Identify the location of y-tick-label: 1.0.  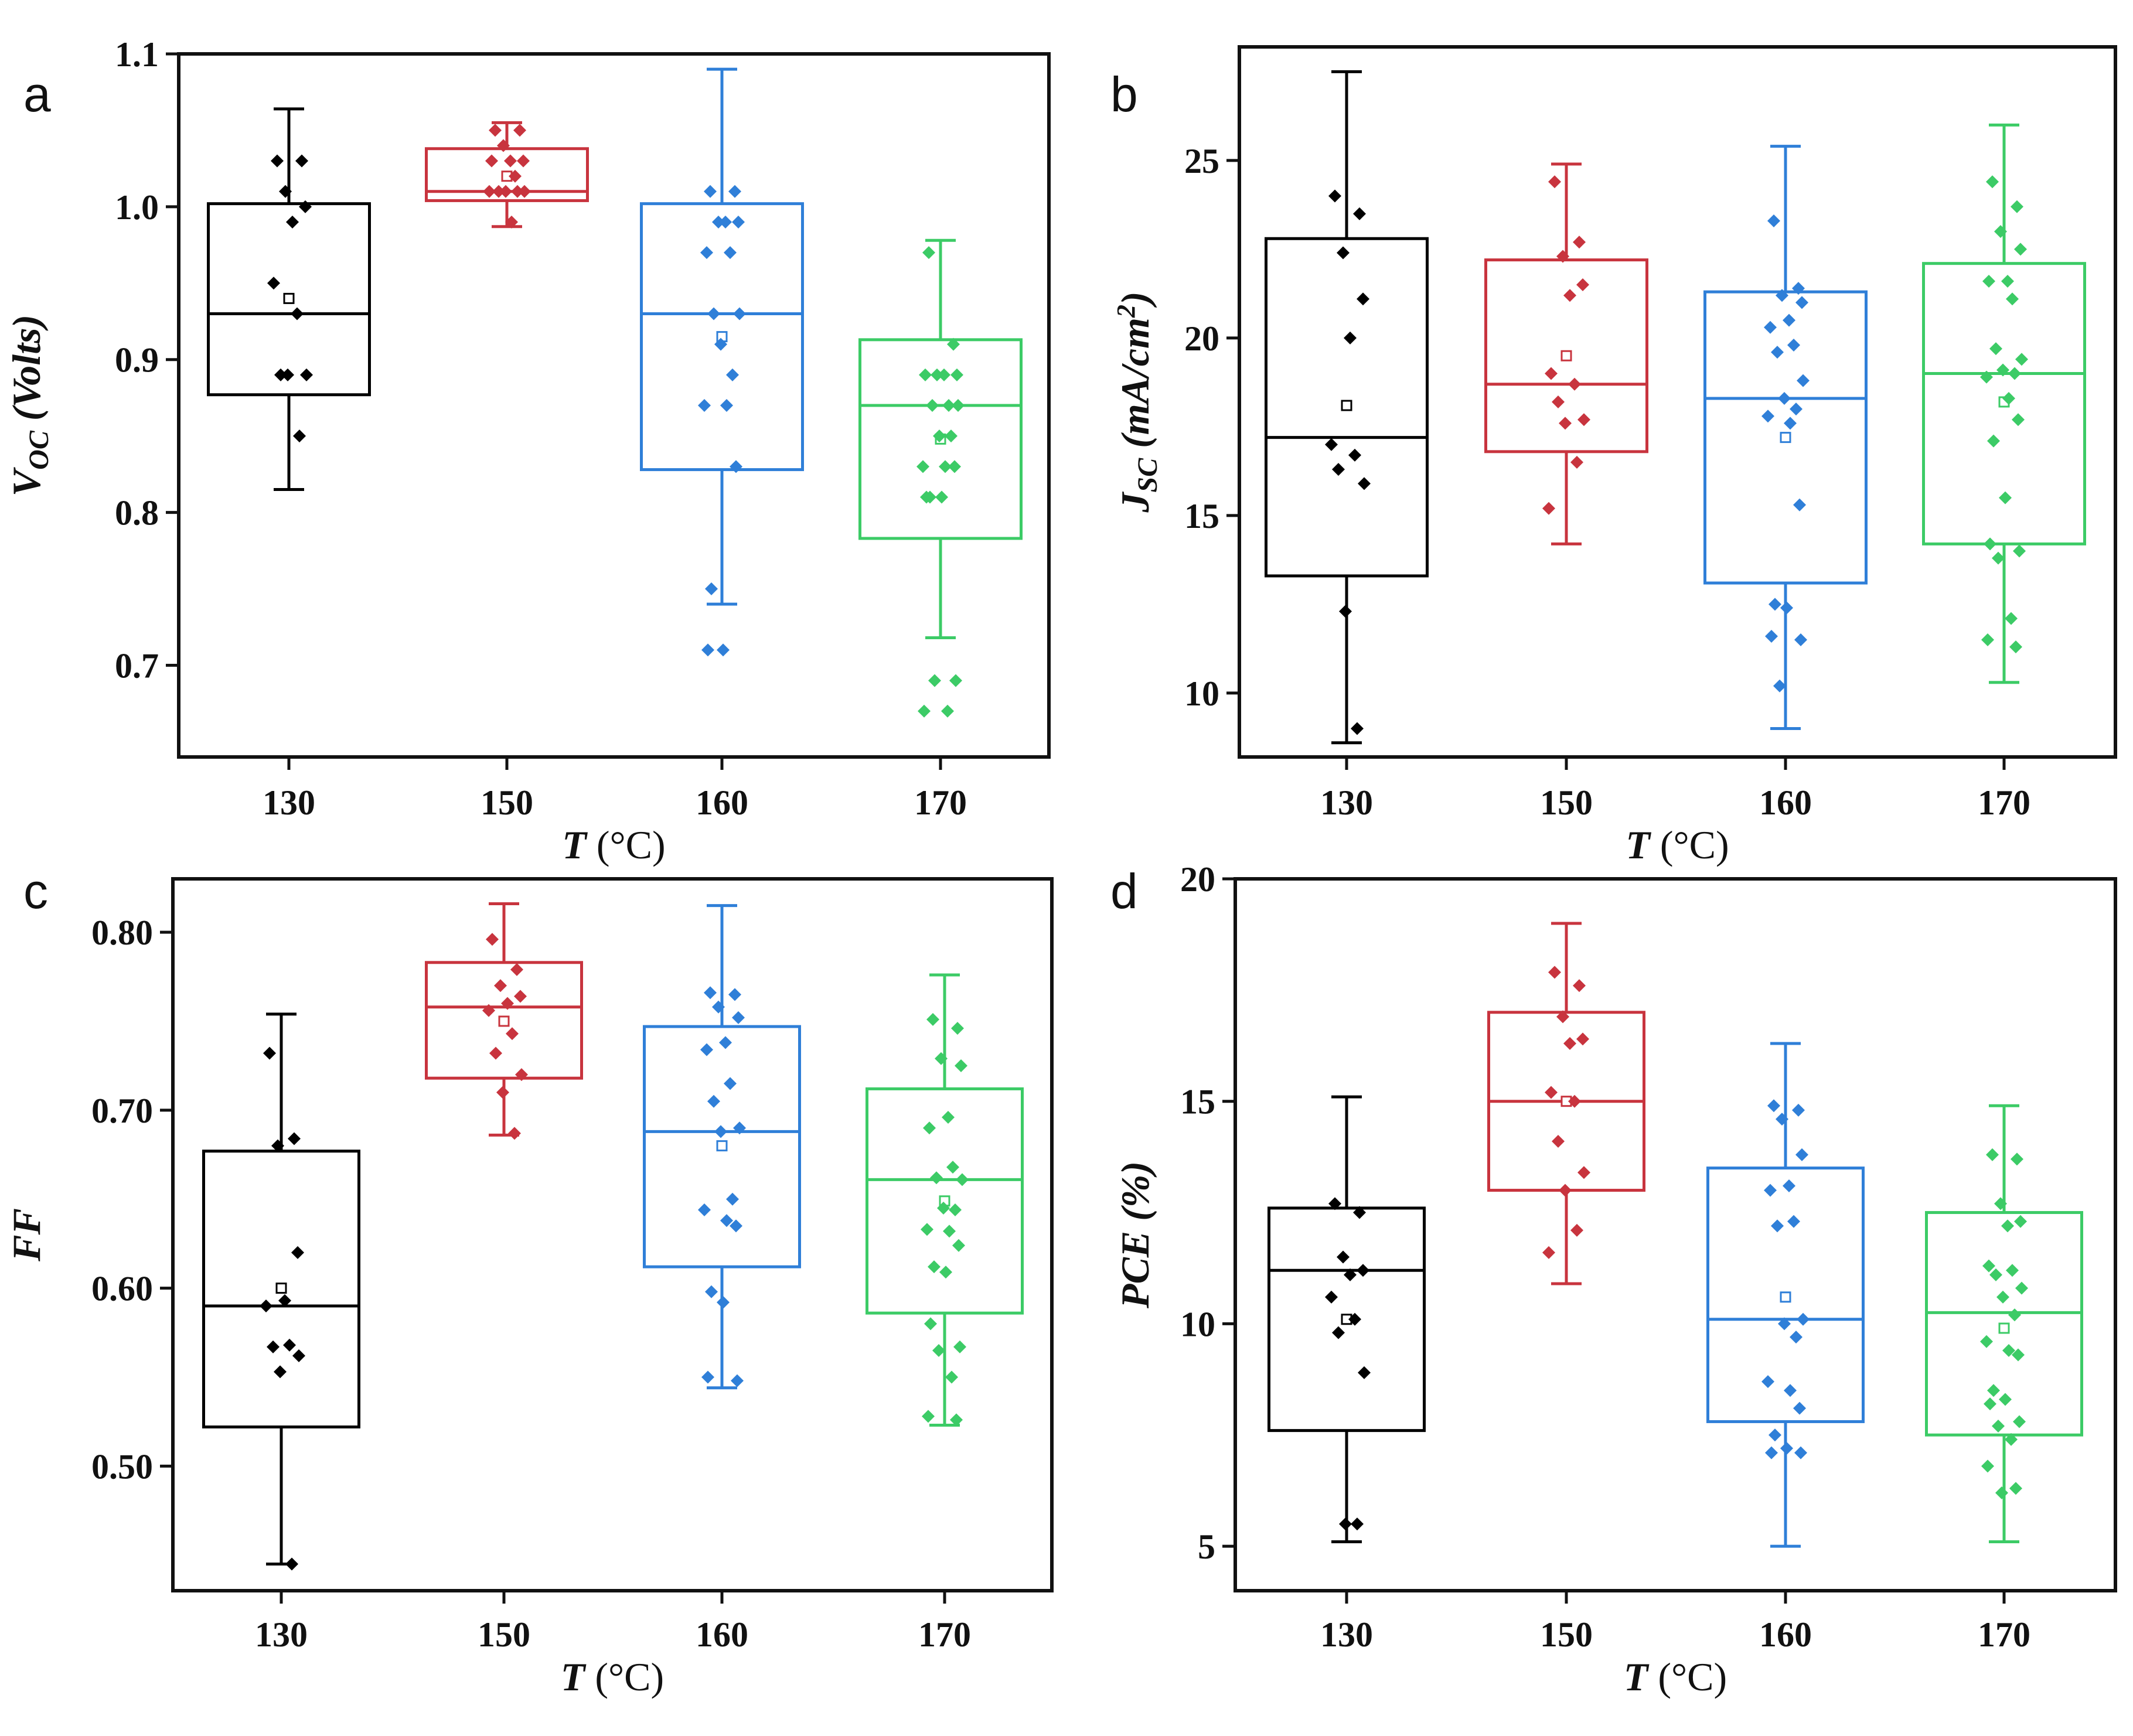
(137, 207).